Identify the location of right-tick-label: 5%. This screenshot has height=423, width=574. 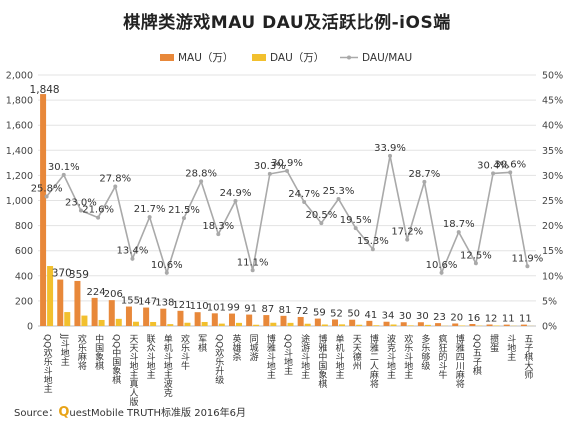
(549, 301).